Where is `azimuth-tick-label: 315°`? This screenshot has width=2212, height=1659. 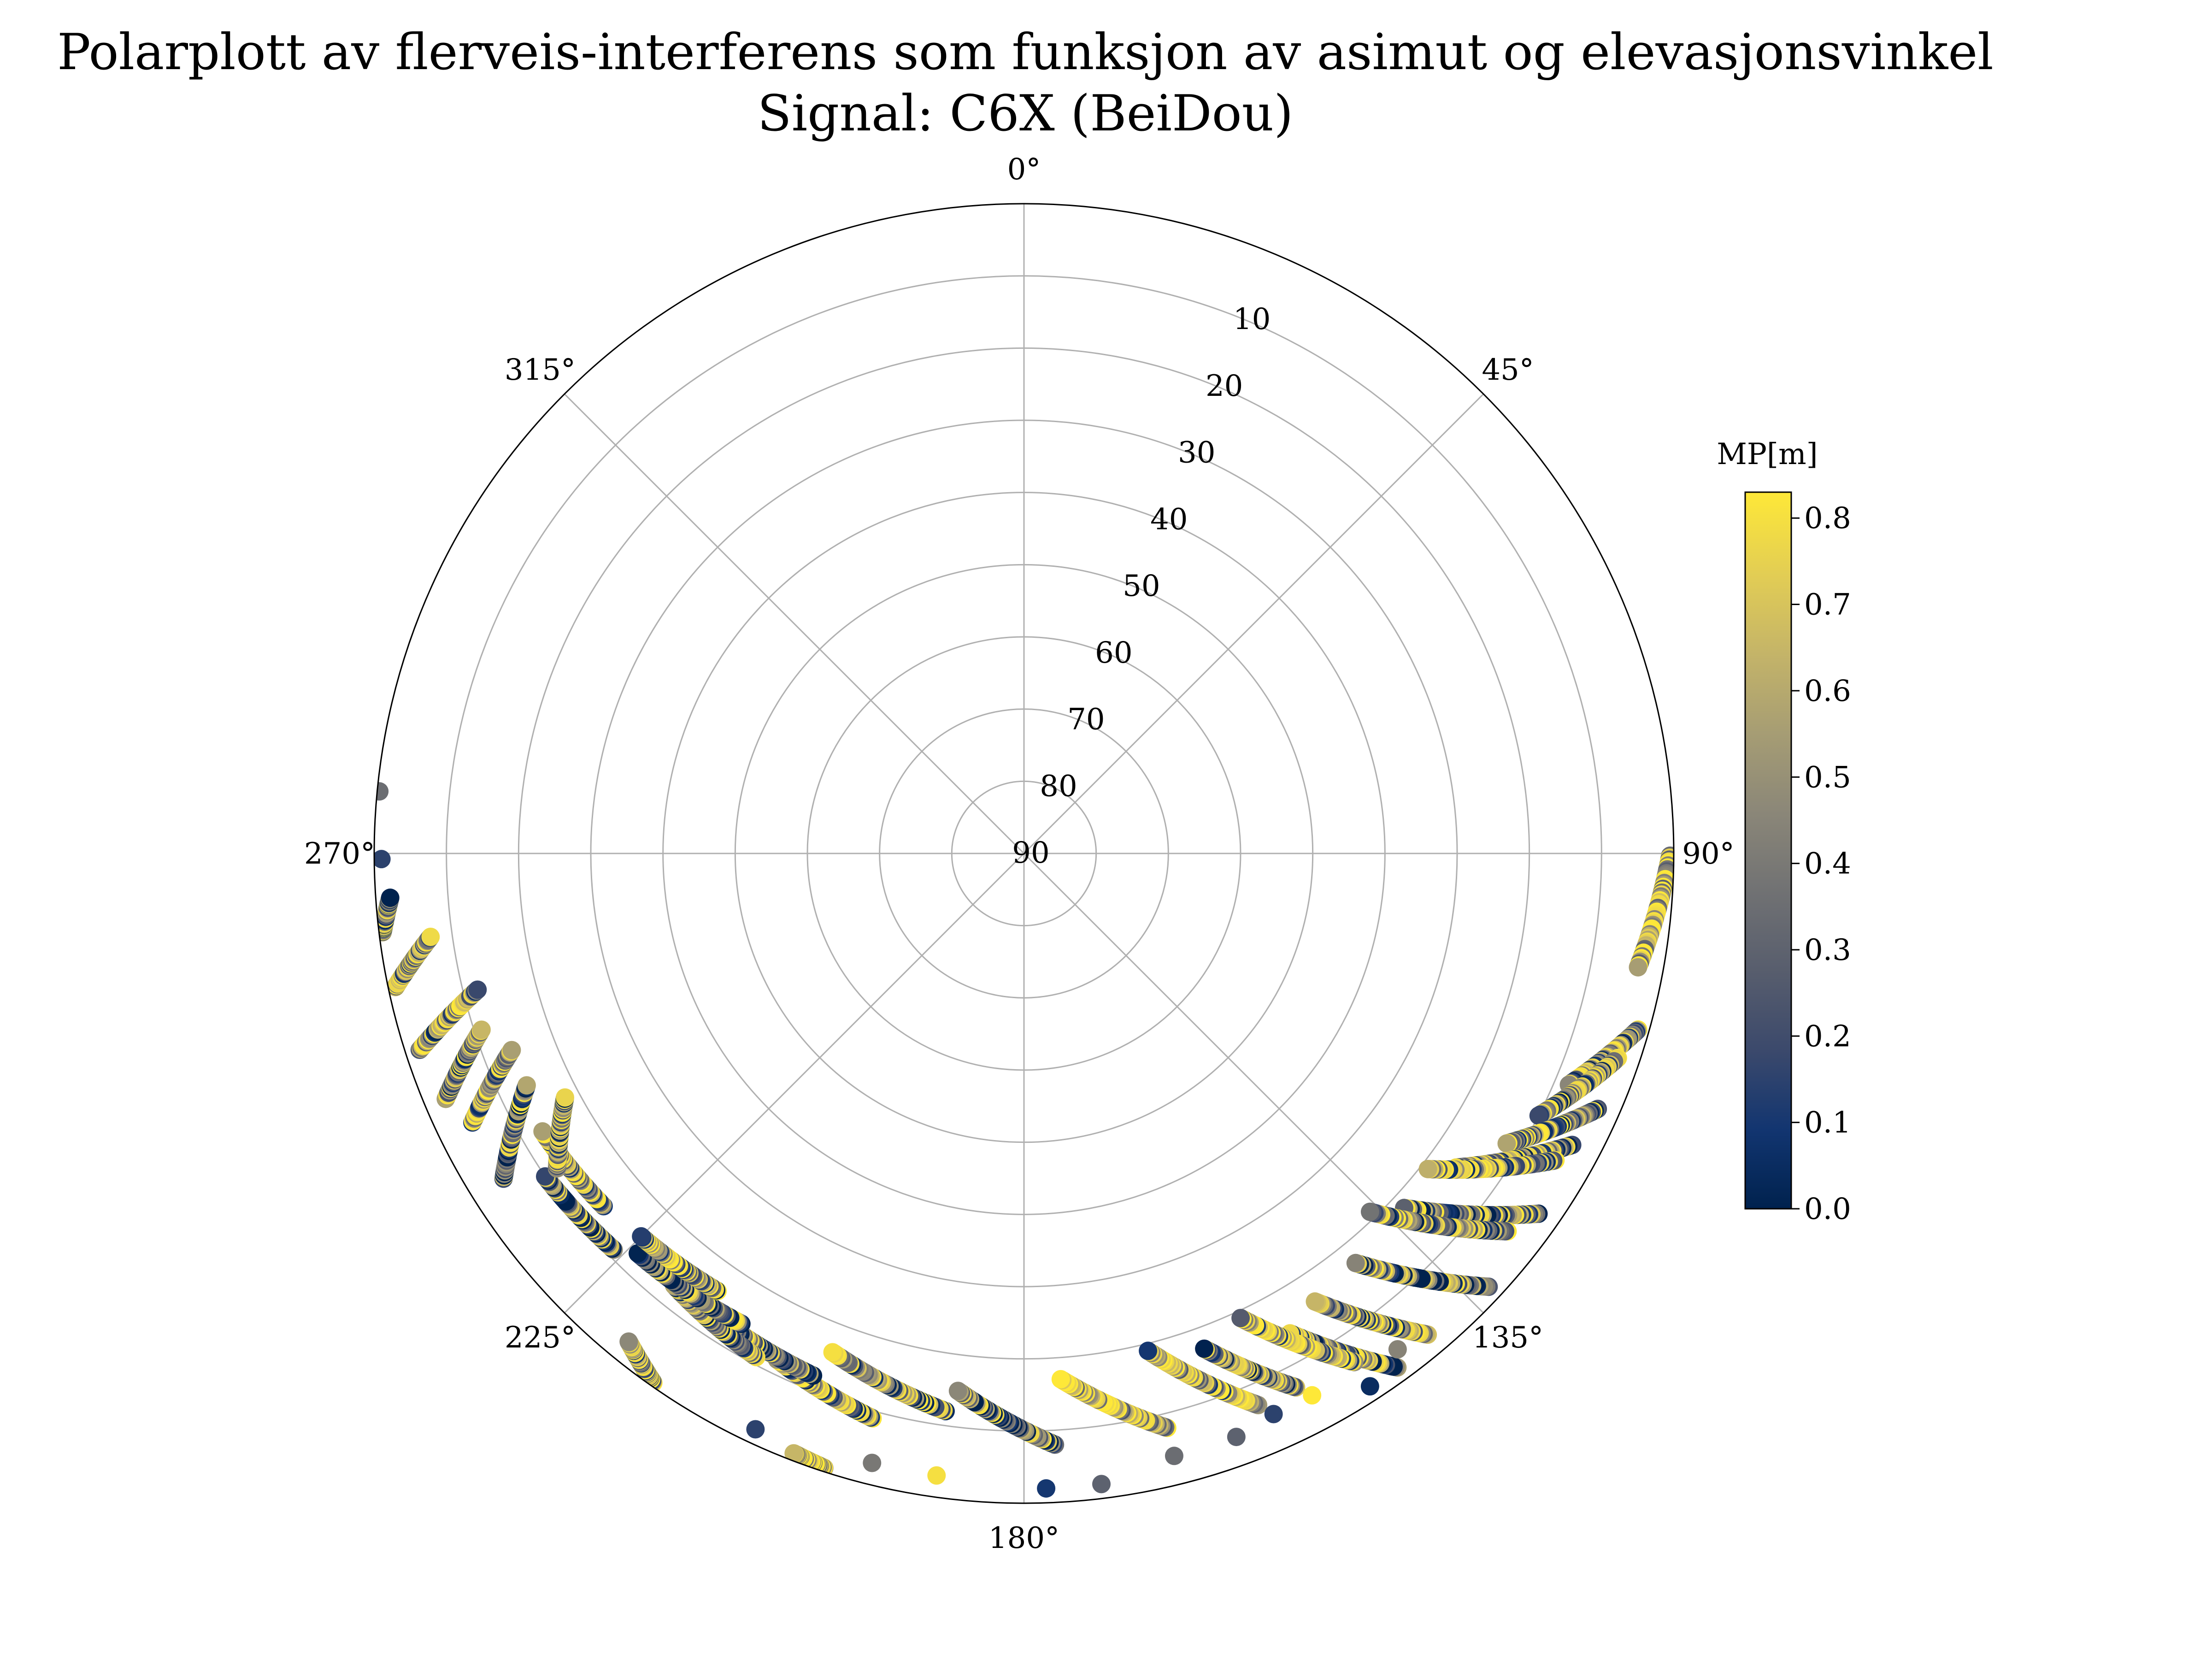
azimuth-tick-label: 315° is located at coordinates (540, 370).